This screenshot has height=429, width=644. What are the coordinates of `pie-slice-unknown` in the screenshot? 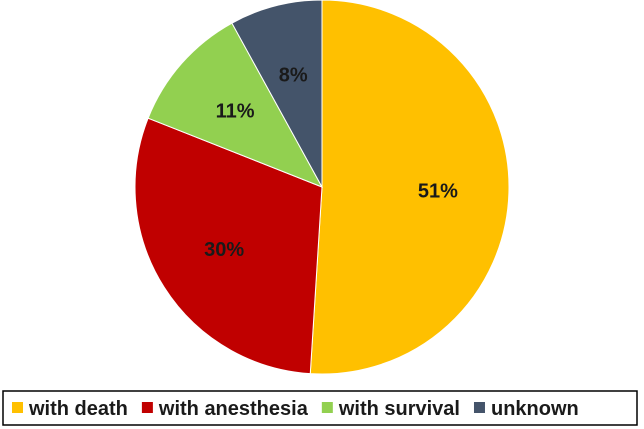 It's located at (277, 94).